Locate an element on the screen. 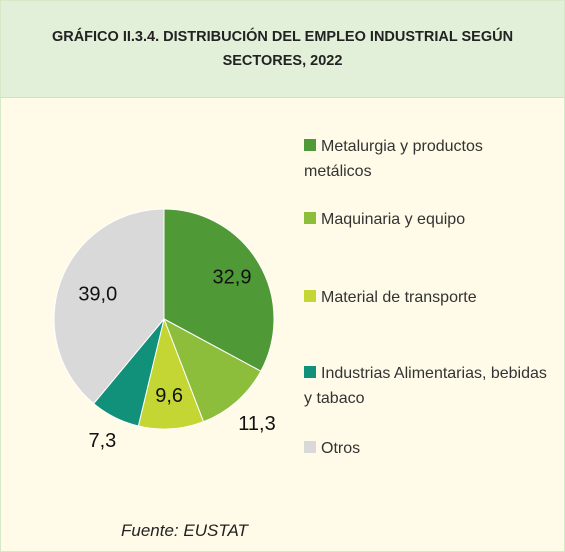 The height and width of the screenshot is (552, 565). data-label: 32,9 is located at coordinates (232, 278).